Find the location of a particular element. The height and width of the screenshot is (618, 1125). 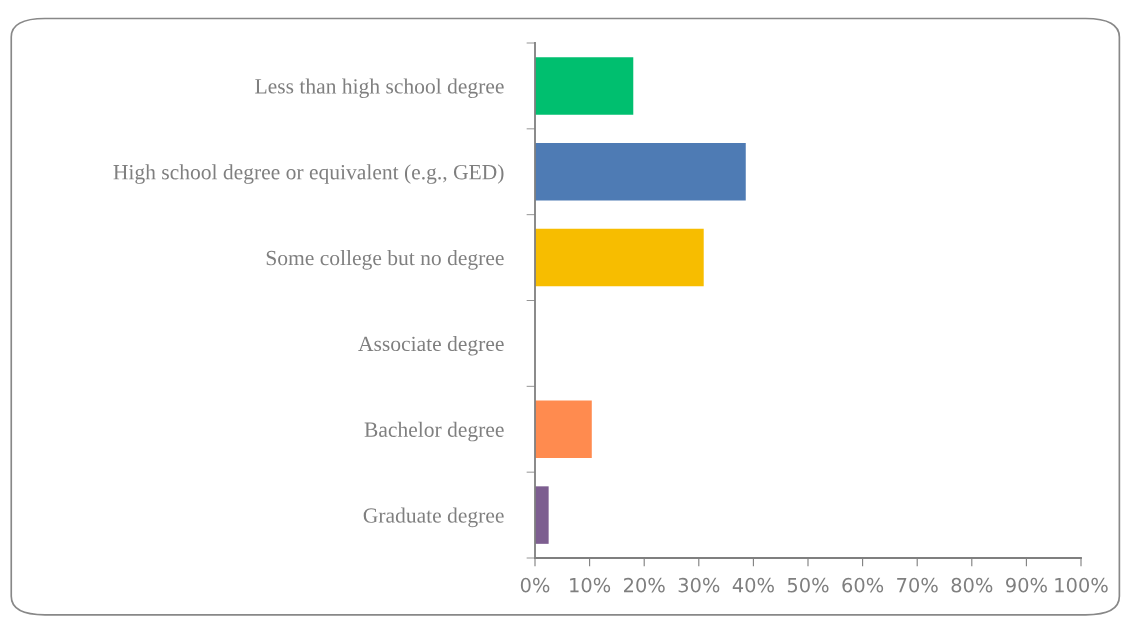

y-tick-label: Some college but no degree is located at coordinates (385, 260).